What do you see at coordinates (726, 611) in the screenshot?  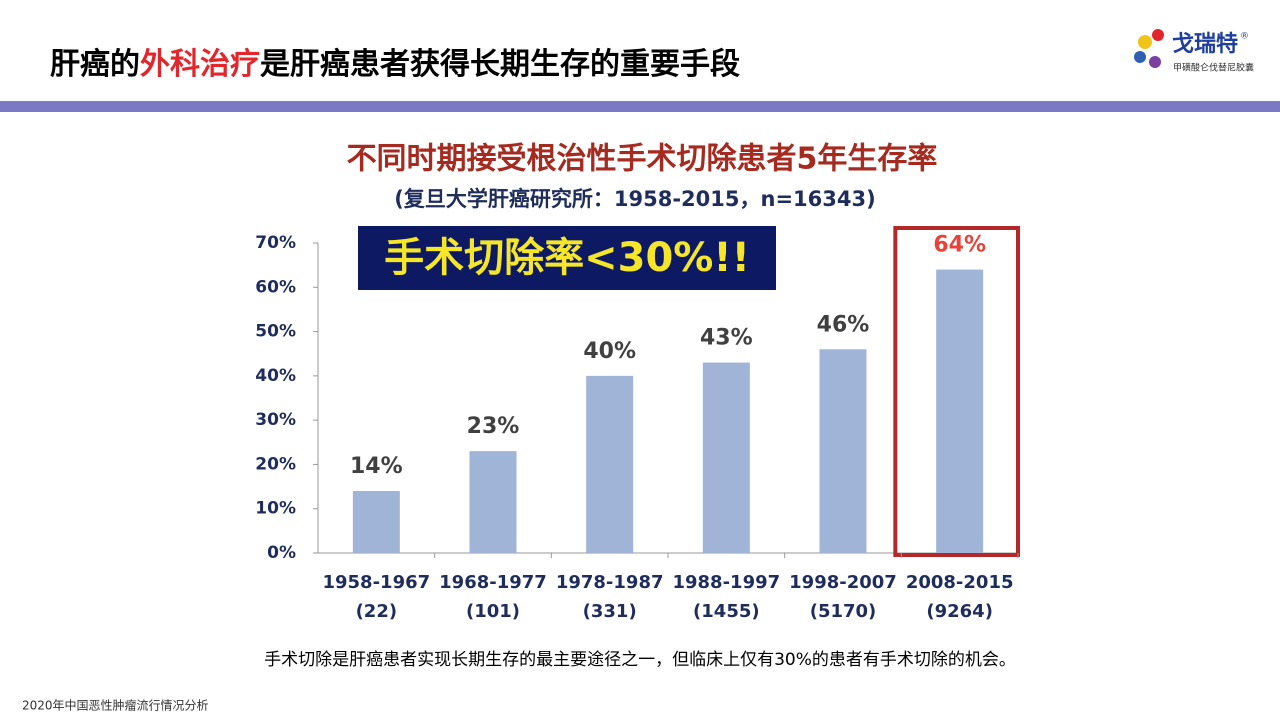 I see `x-tick-count: (1455)` at bounding box center [726, 611].